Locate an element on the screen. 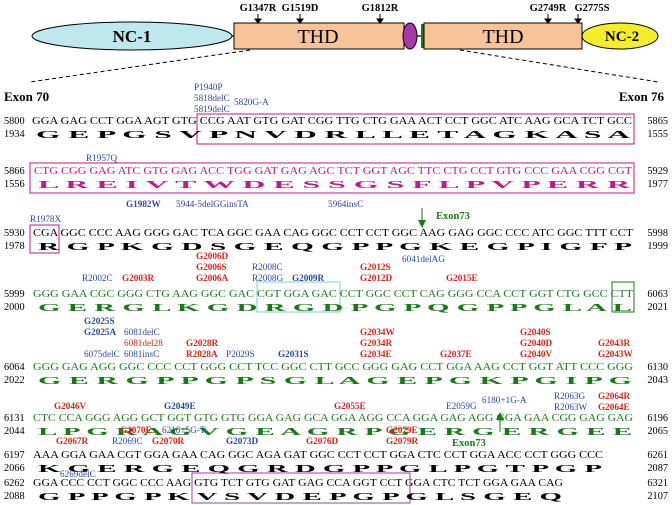  nt-number-left: 5930 is located at coordinates (14, 233).